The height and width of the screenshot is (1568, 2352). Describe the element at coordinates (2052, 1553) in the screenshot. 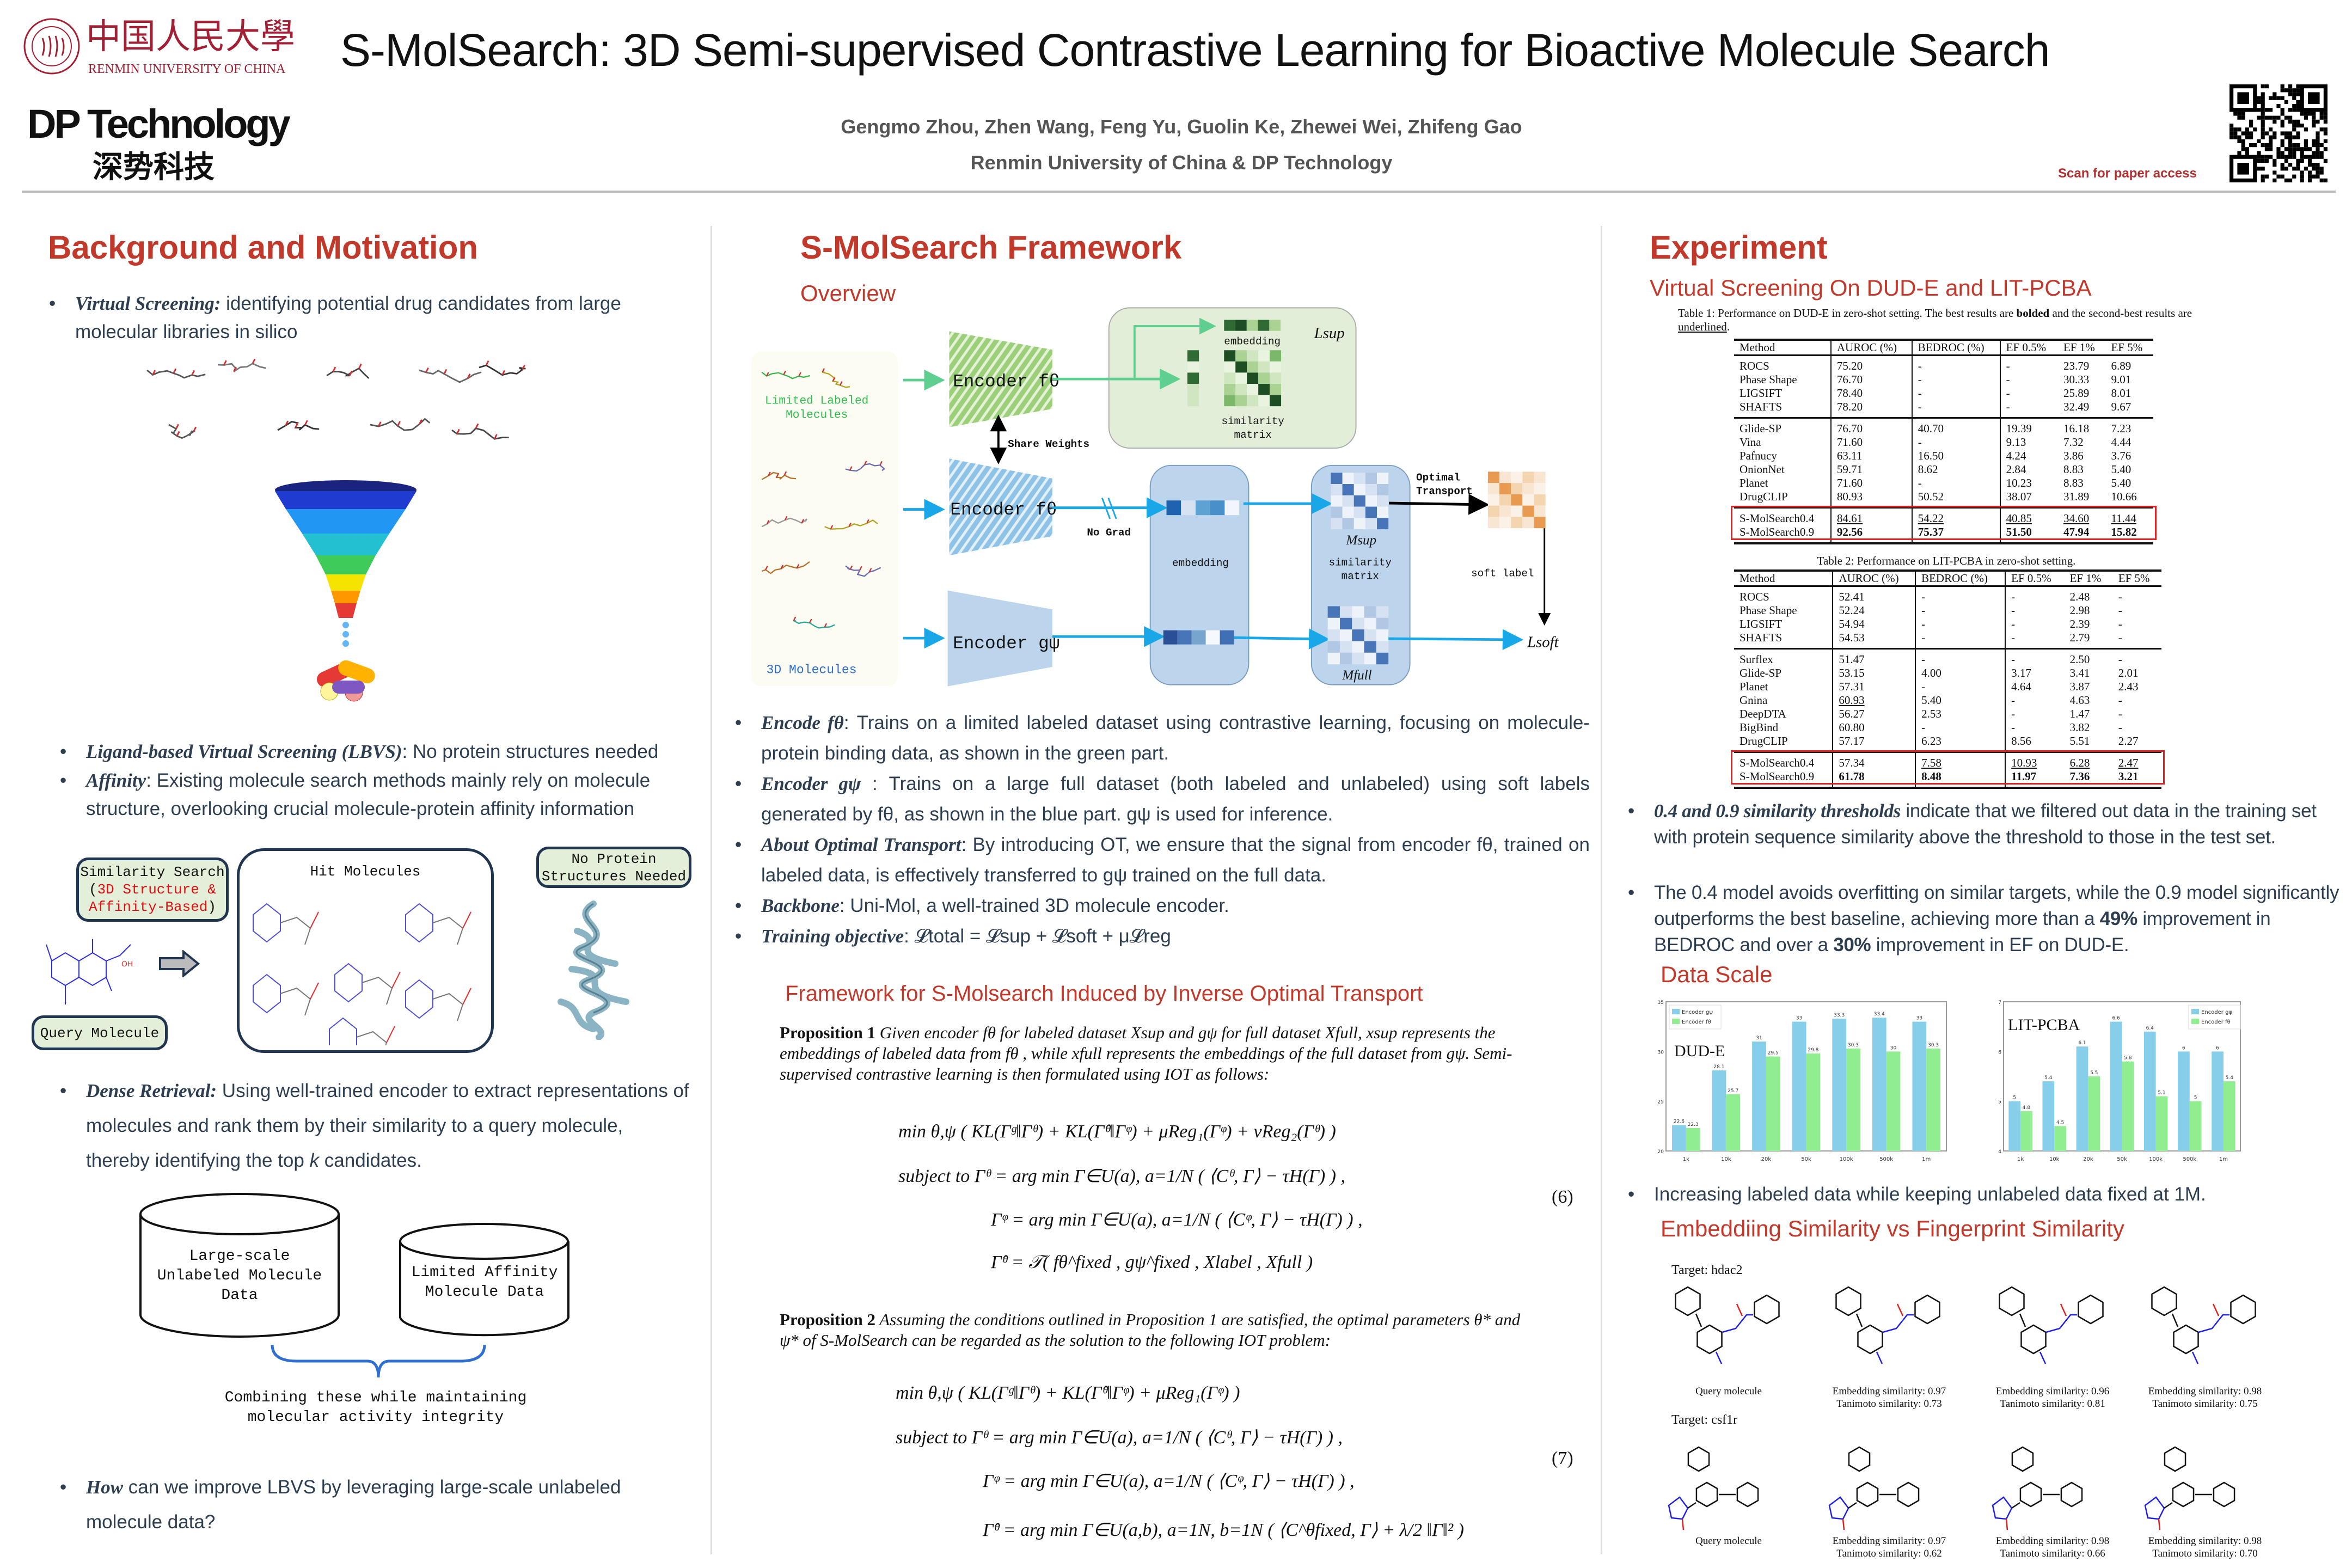

I see `molecule-caption: Tanimoto similarity: 0.66` at that location.